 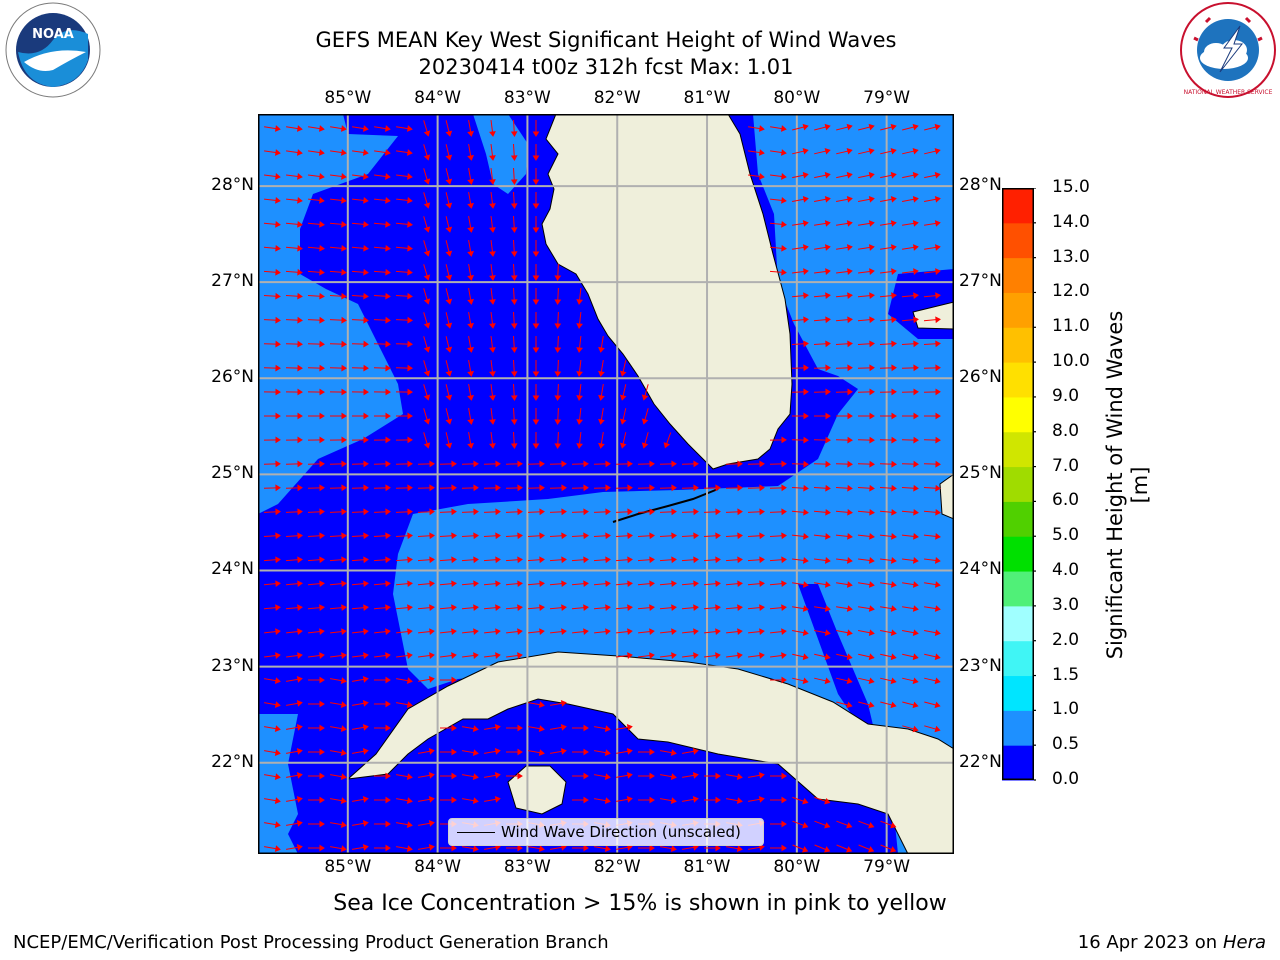 I want to click on lon-tick-label: 83°W, so click(x=527, y=98).